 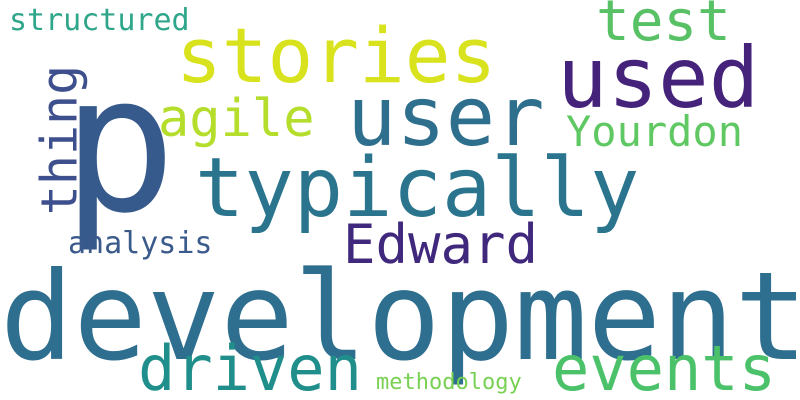 What do you see at coordinates (663, 27) in the screenshot?
I see `word-test: test` at bounding box center [663, 27].